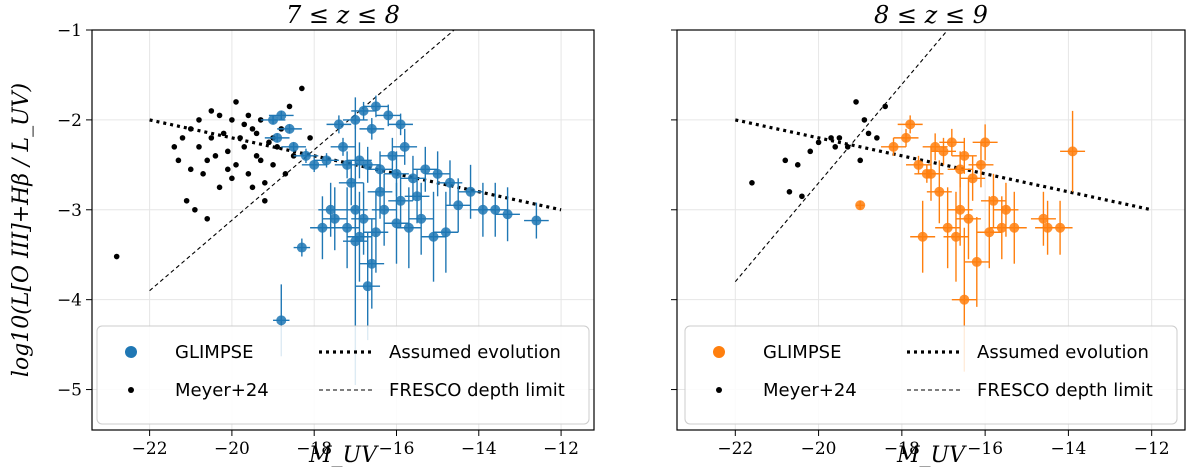 The height and width of the screenshot is (467, 1200). I want to click on legend-glimpse-marker, so click(719, 352).